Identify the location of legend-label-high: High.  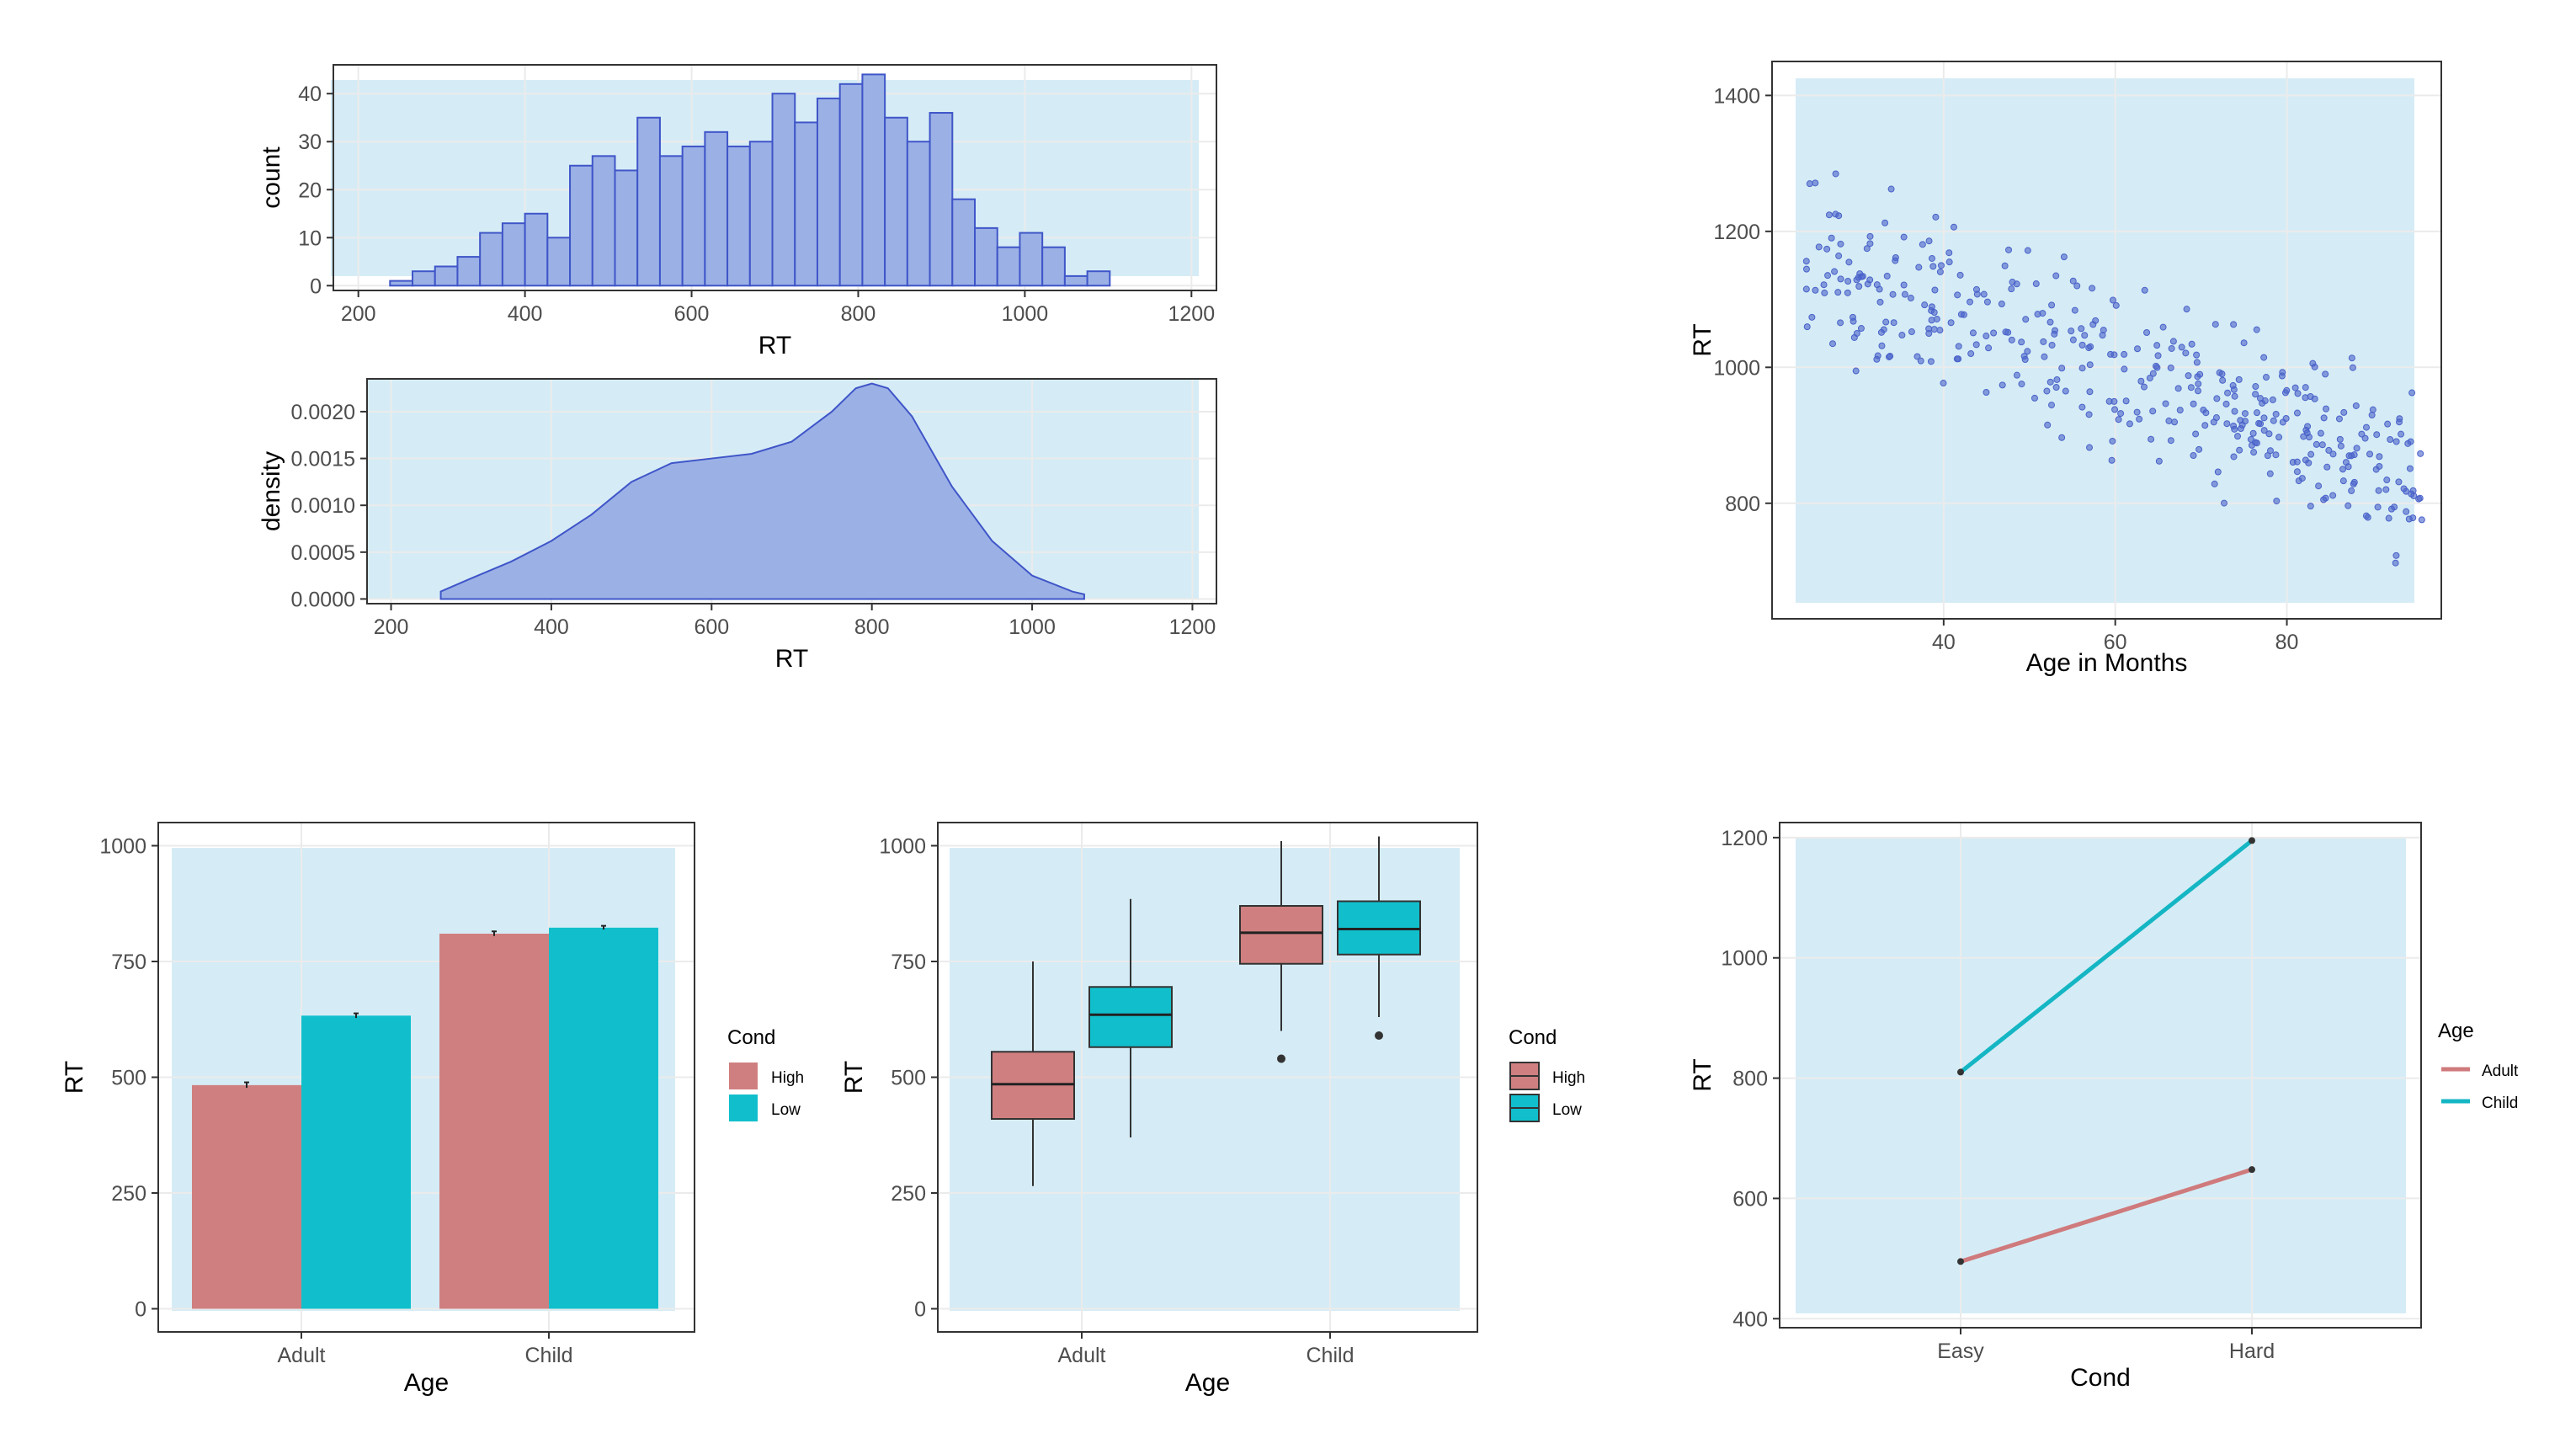
(788, 1078).